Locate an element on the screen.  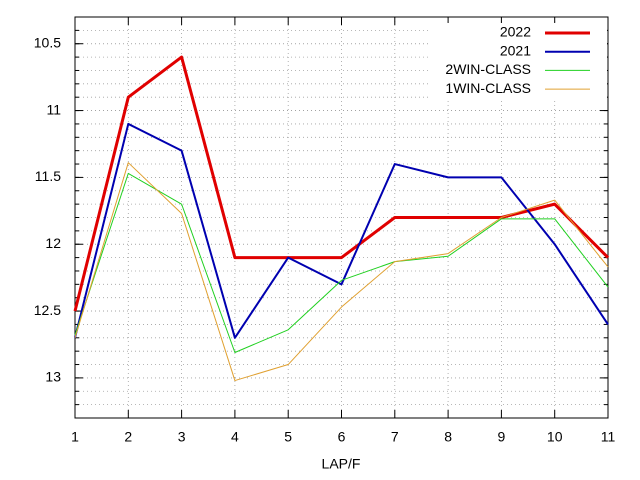
legend-label: 2WIN-CLASS is located at coordinates (488, 69).